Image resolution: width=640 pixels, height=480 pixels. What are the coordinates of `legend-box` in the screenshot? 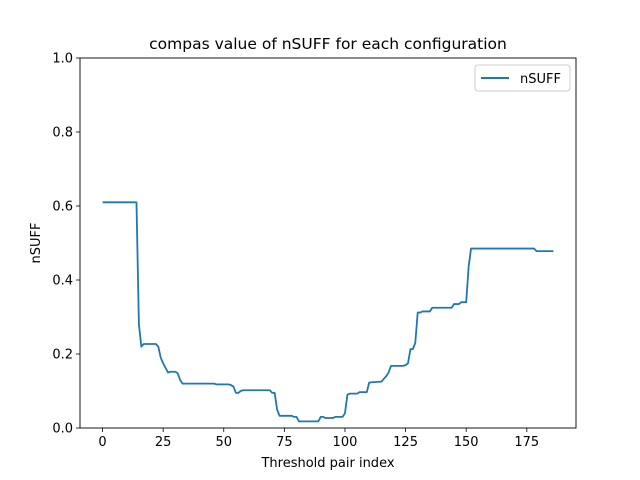 It's located at (522, 78).